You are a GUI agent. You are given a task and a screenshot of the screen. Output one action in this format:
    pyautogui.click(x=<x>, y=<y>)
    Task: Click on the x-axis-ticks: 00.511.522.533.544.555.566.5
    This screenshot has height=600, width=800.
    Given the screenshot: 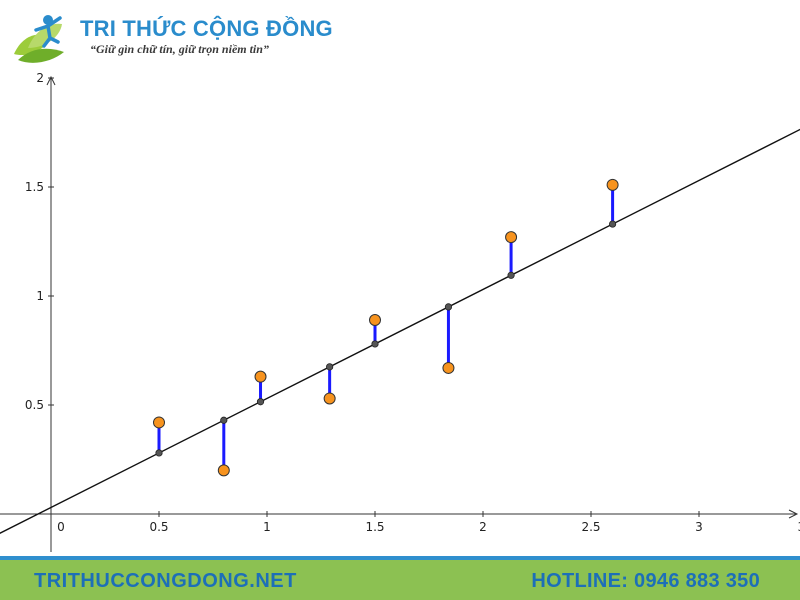 What is the action you would take?
    pyautogui.click(x=428, y=522)
    